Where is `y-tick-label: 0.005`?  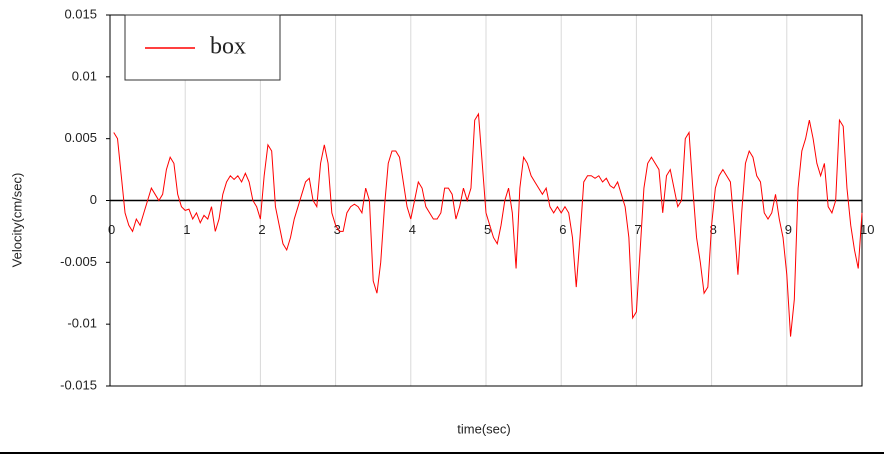 y-tick-label: 0.005 is located at coordinates (80, 137).